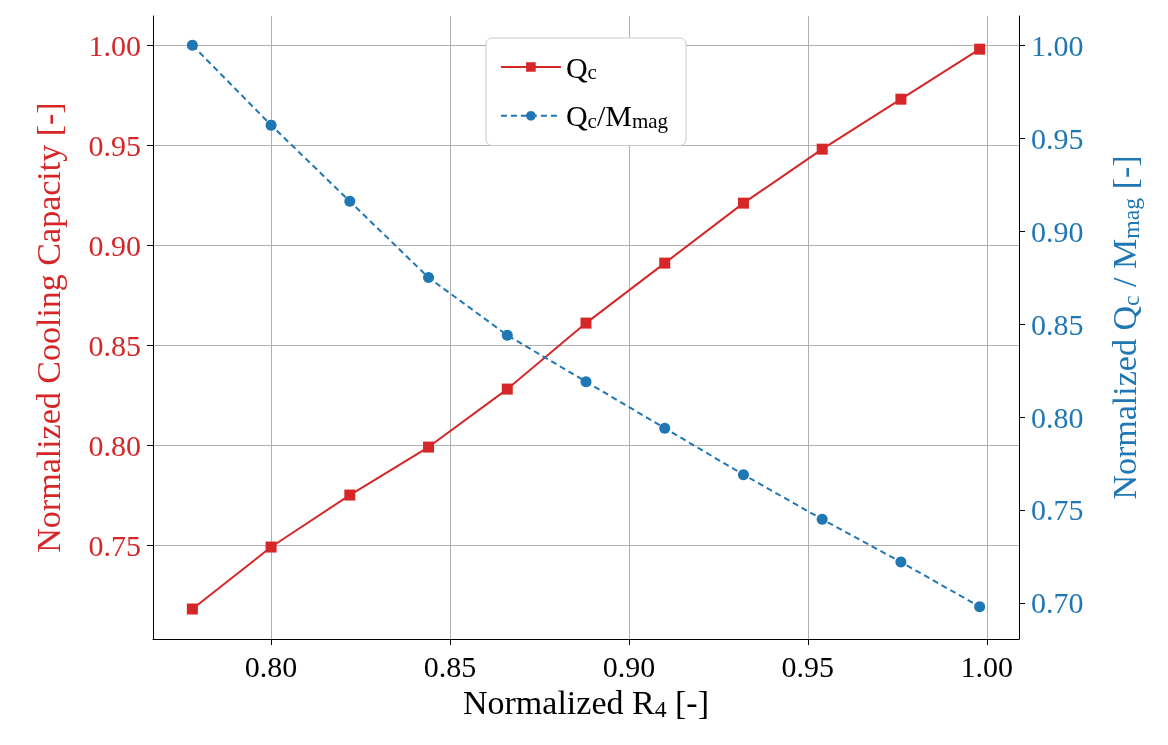 The height and width of the screenshot is (745, 1168). What do you see at coordinates (629, 666) in the screenshot?
I see `x-tick-label: 0.90` at bounding box center [629, 666].